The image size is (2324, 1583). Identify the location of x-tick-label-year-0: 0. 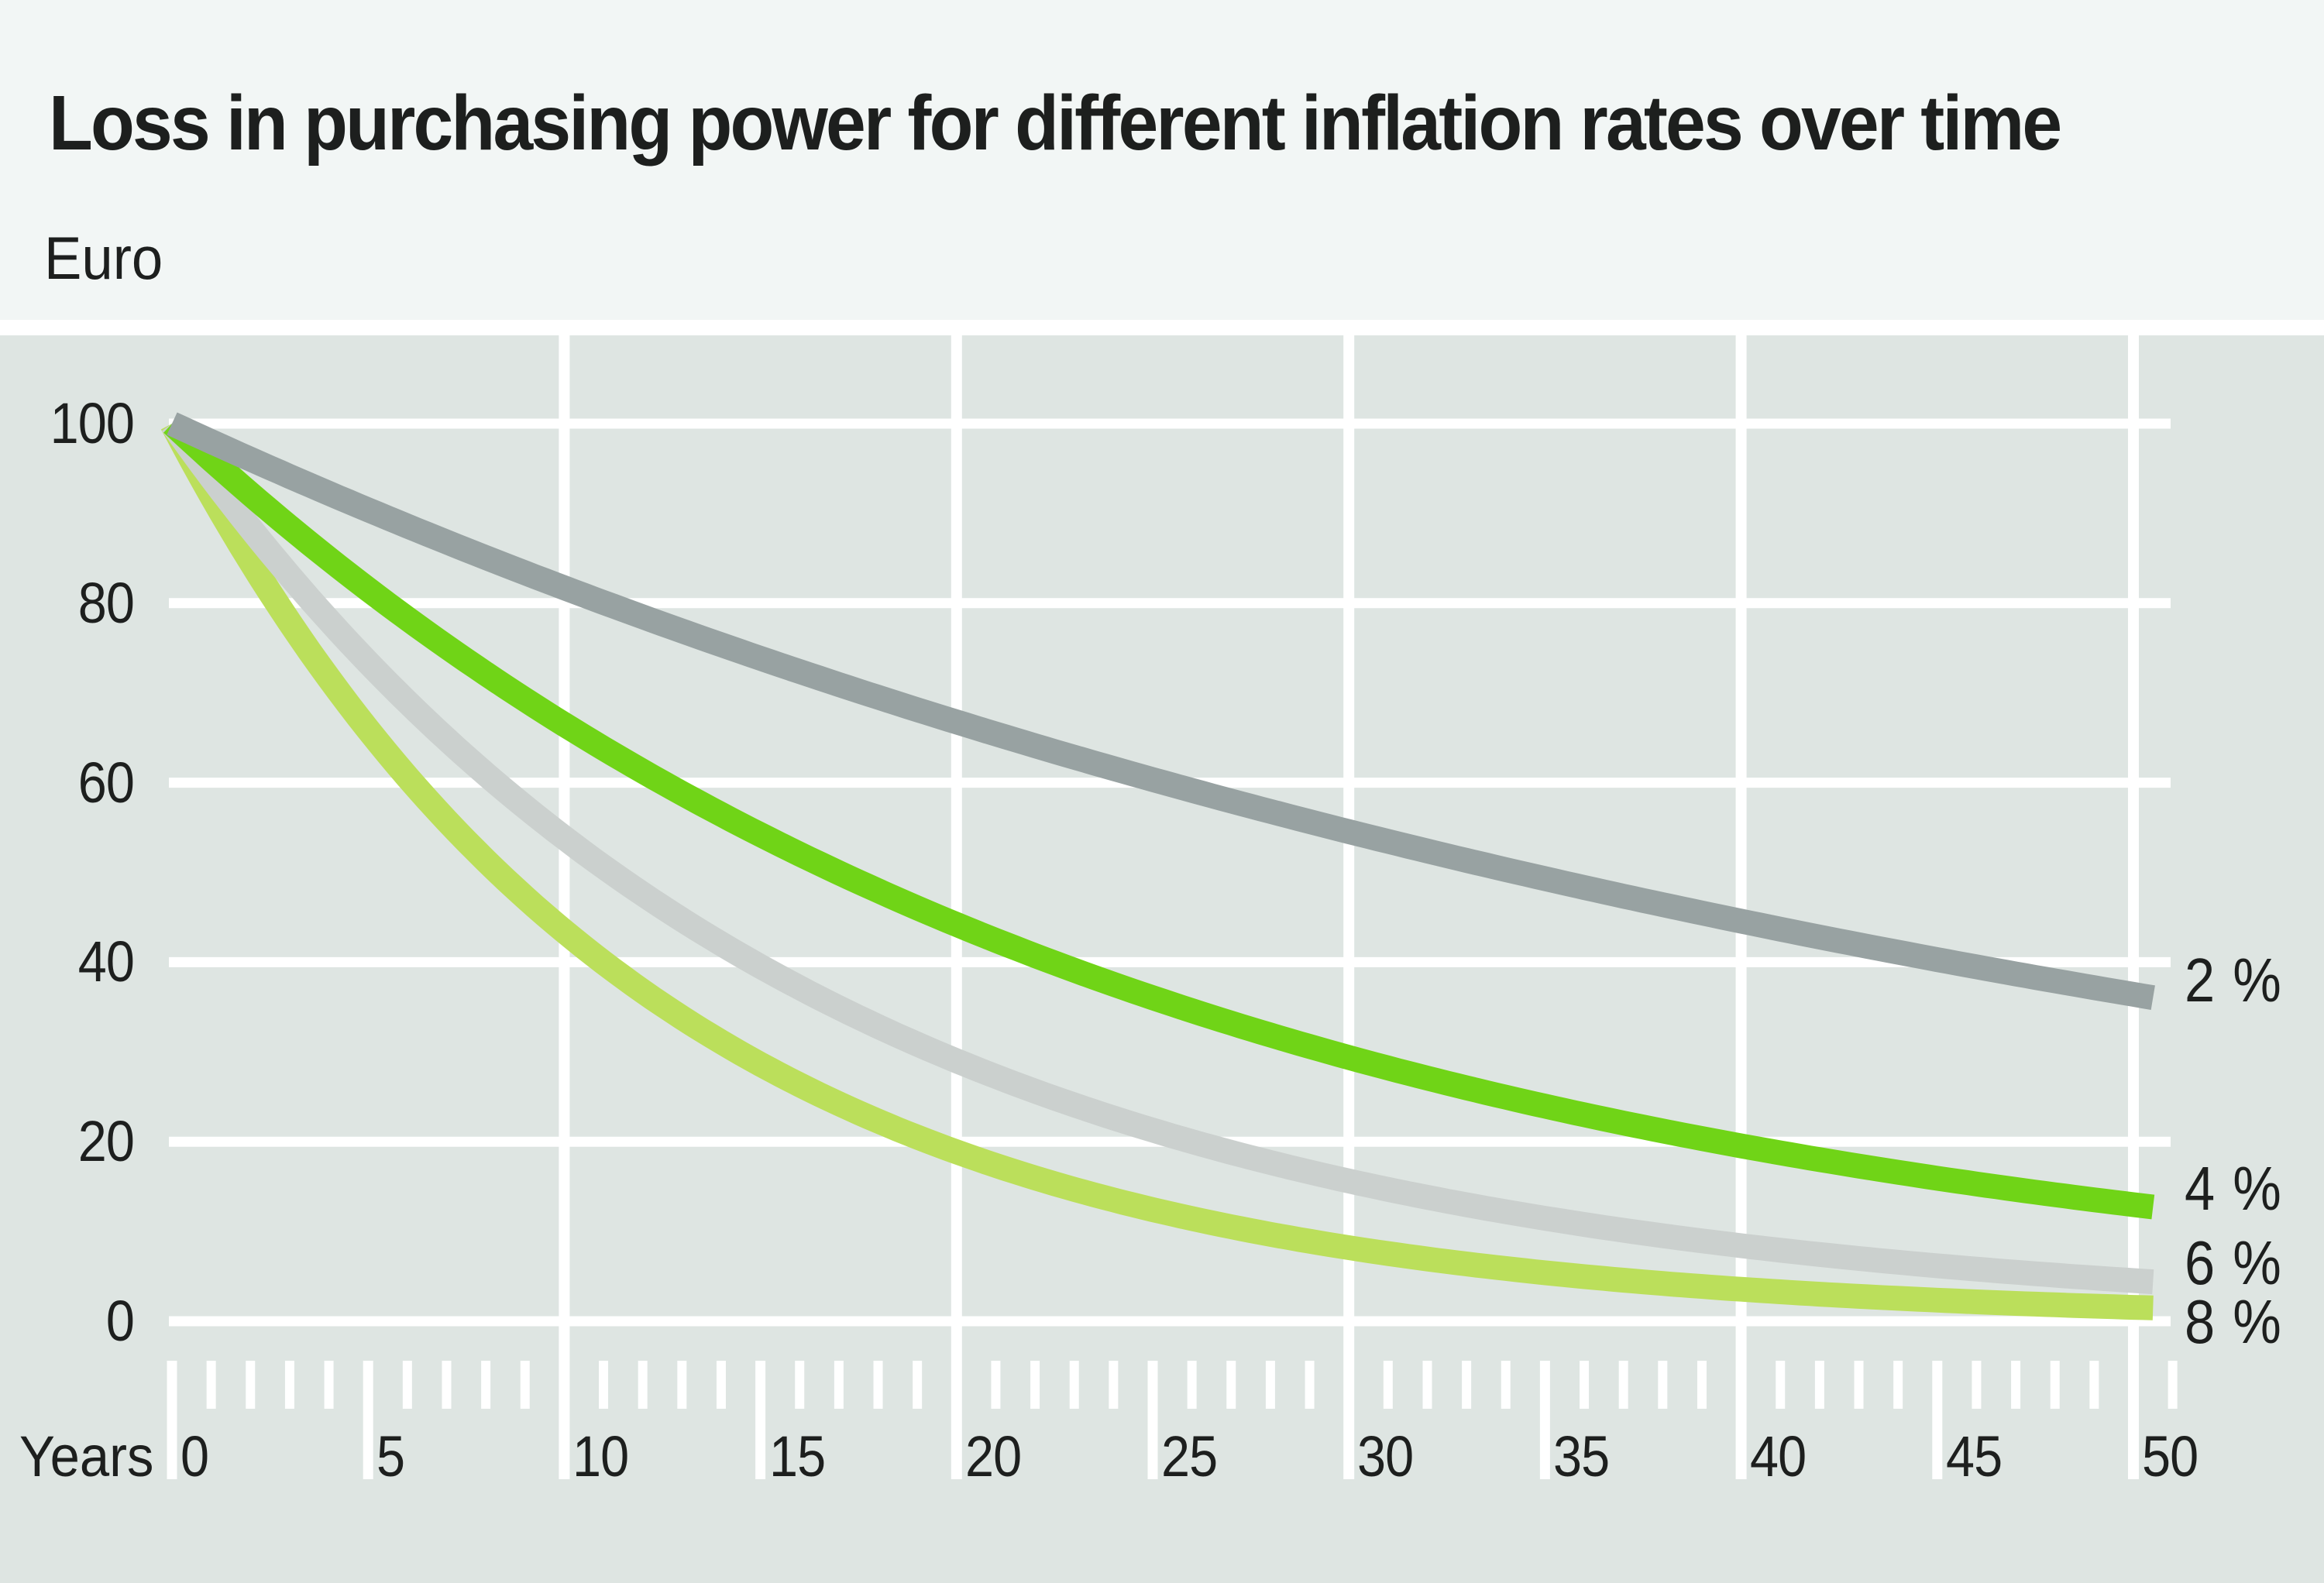
(194, 1456).